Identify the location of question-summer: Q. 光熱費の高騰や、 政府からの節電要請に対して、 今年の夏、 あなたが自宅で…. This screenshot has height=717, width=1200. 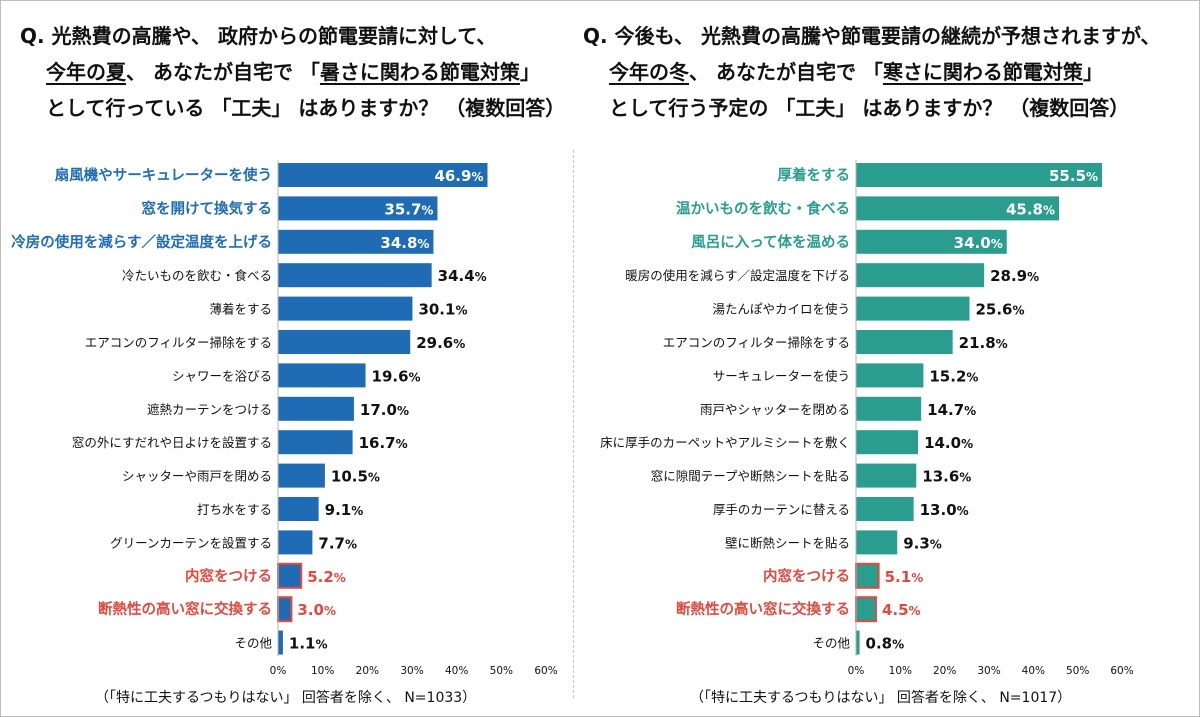
(292, 72).